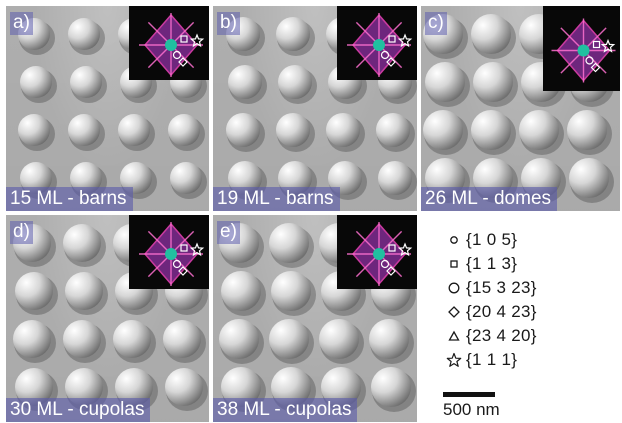 This screenshot has height=423, width=622. I want to click on legend-item-20-4-23: {20 4 23}, so click(531, 312).